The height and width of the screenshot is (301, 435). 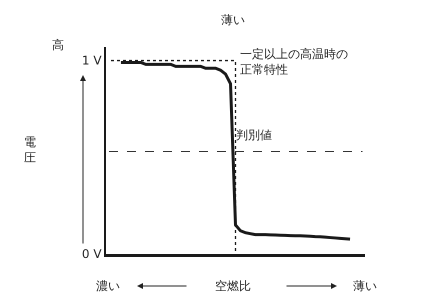 What do you see at coordinates (92, 254) in the screenshot?
I see `y-tick-label: 0 V` at bounding box center [92, 254].